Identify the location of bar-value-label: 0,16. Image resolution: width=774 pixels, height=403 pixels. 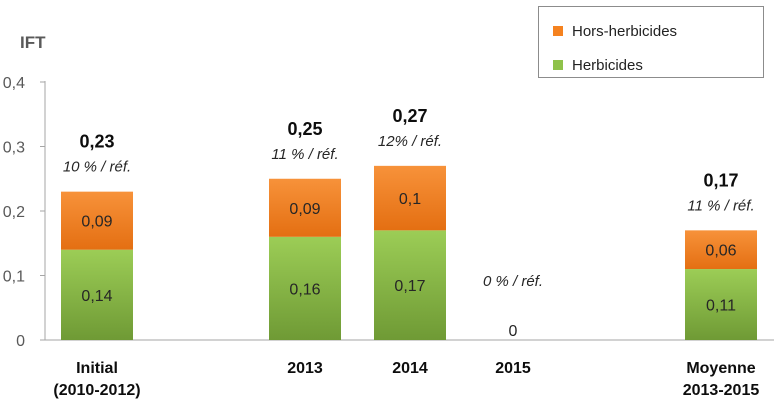
(304, 289).